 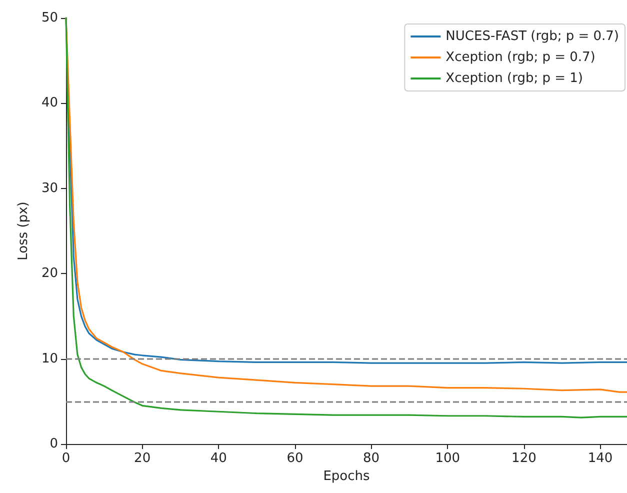 I want to click on x-tick-label: 40, so click(x=218, y=458).